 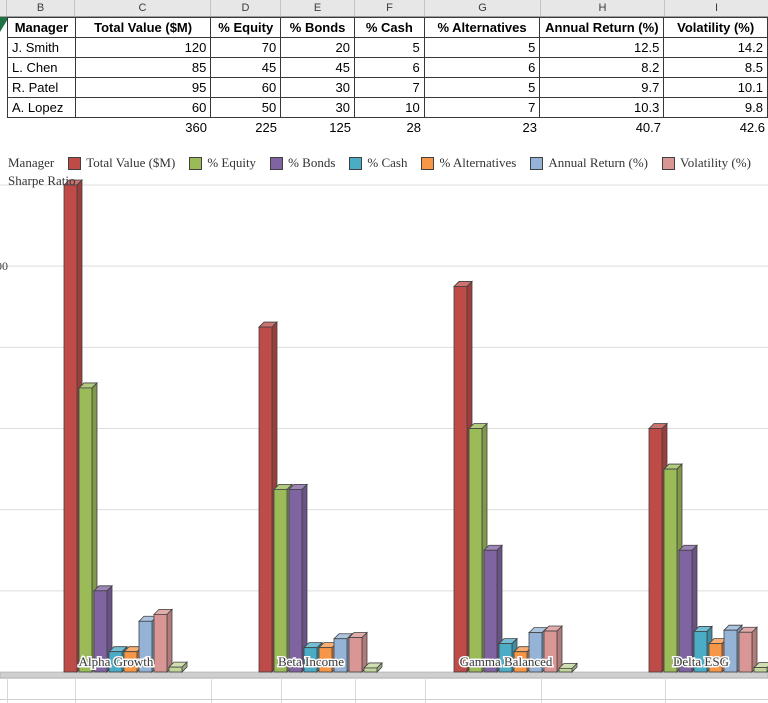 I want to click on table-cell: 9.7, so click(x=602, y=87).